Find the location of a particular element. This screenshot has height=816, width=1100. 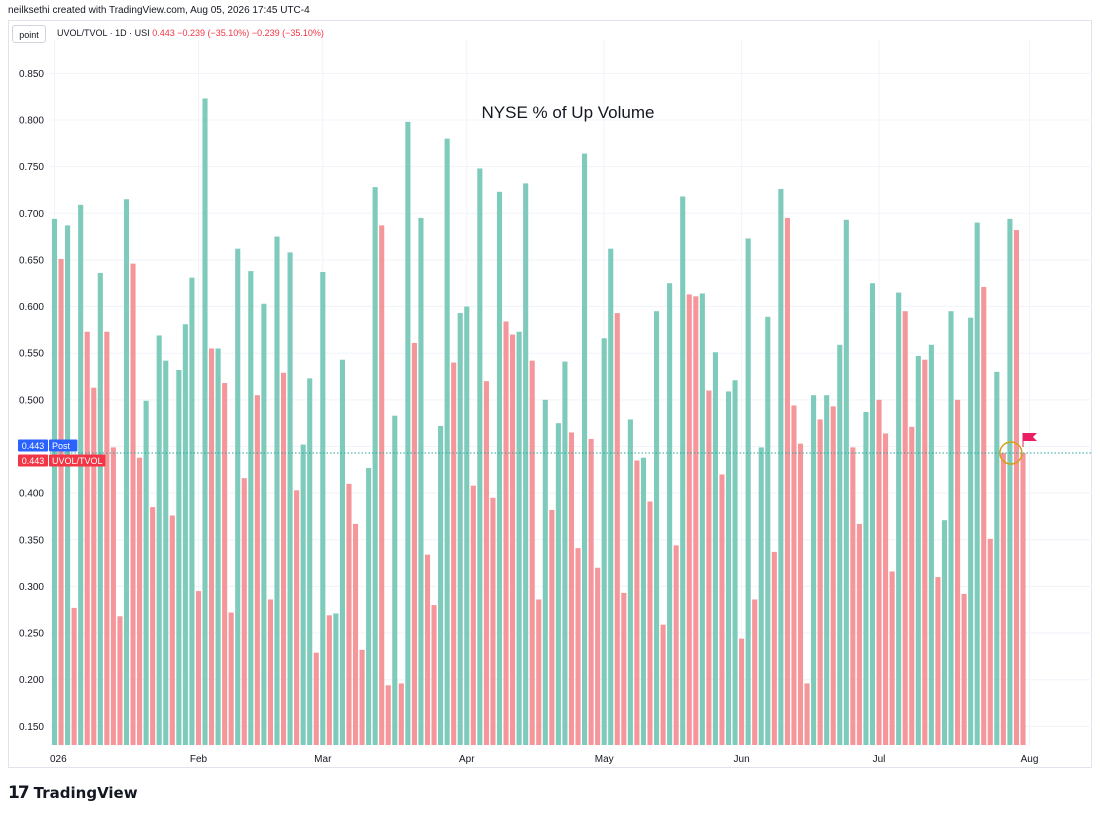

x-tick-label: Mar is located at coordinates (323, 759).